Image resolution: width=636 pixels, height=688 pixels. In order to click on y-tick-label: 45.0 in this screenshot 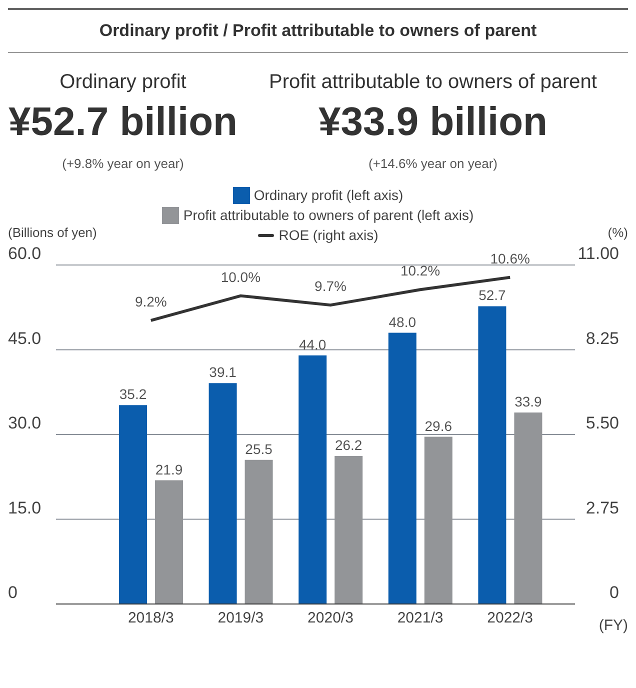, I will do `click(25, 338)`.